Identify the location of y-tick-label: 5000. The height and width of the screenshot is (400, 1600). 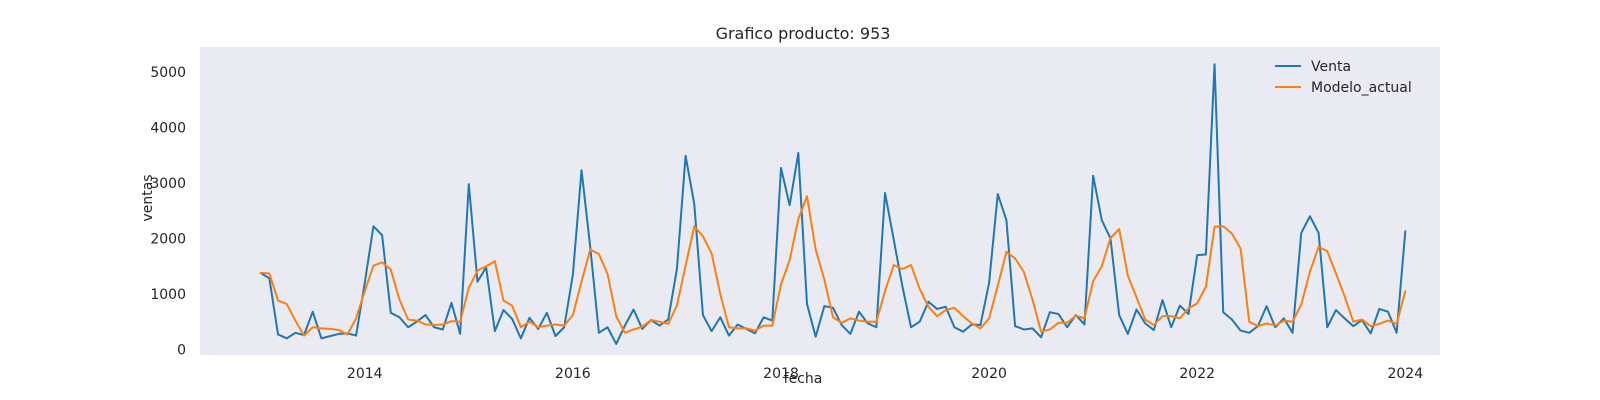
(168, 73).